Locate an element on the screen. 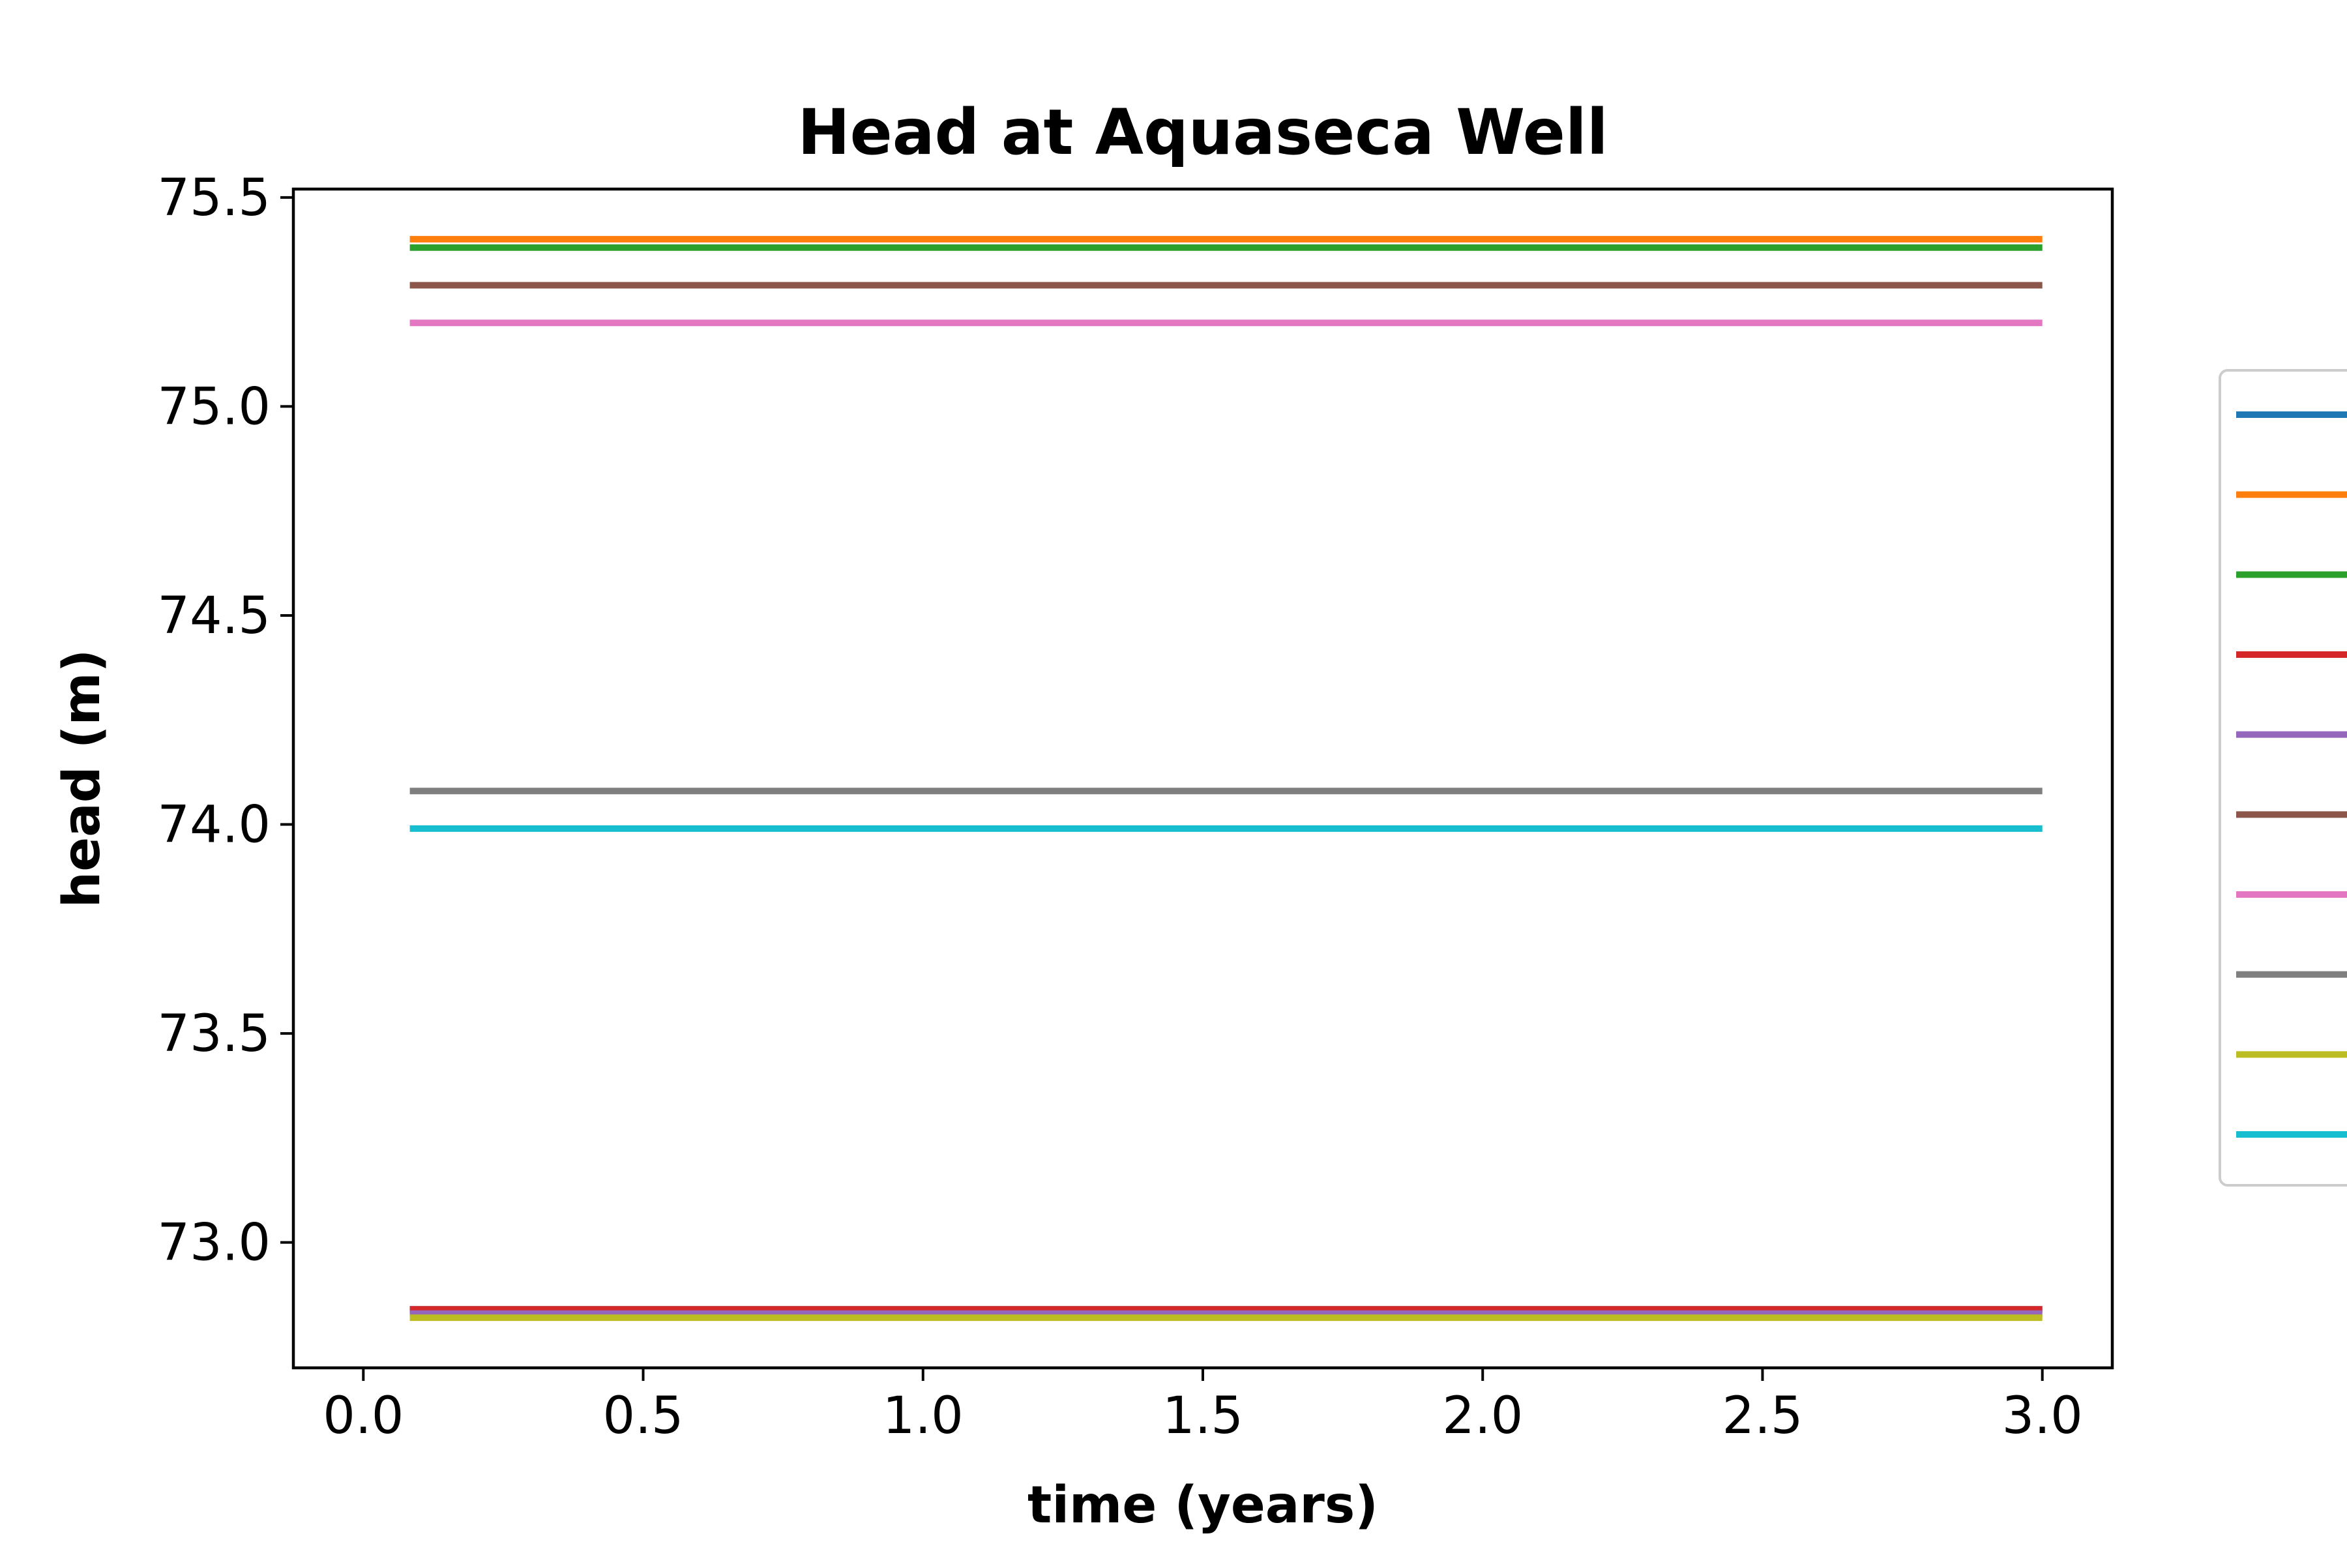 This screenshot has height=1568, width=2347. y-axis-label: head (m) is located at coordinates (82, 779).